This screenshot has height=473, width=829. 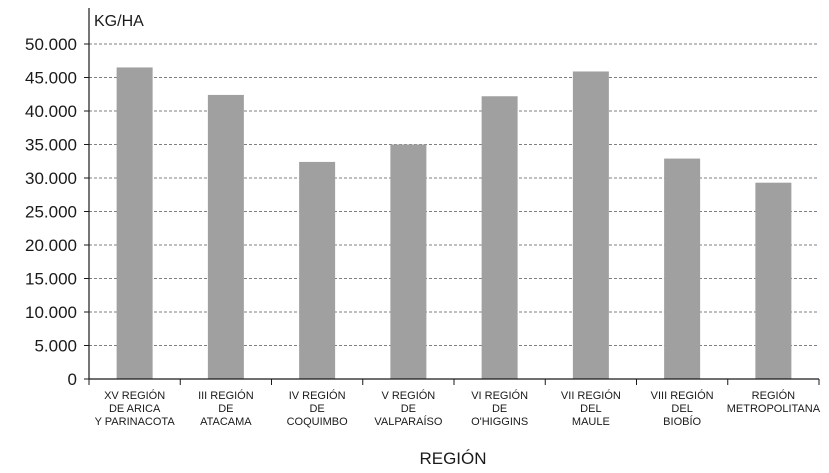 I want to click on x-axis-title: REGIÓN, so click(x=452, y=458).